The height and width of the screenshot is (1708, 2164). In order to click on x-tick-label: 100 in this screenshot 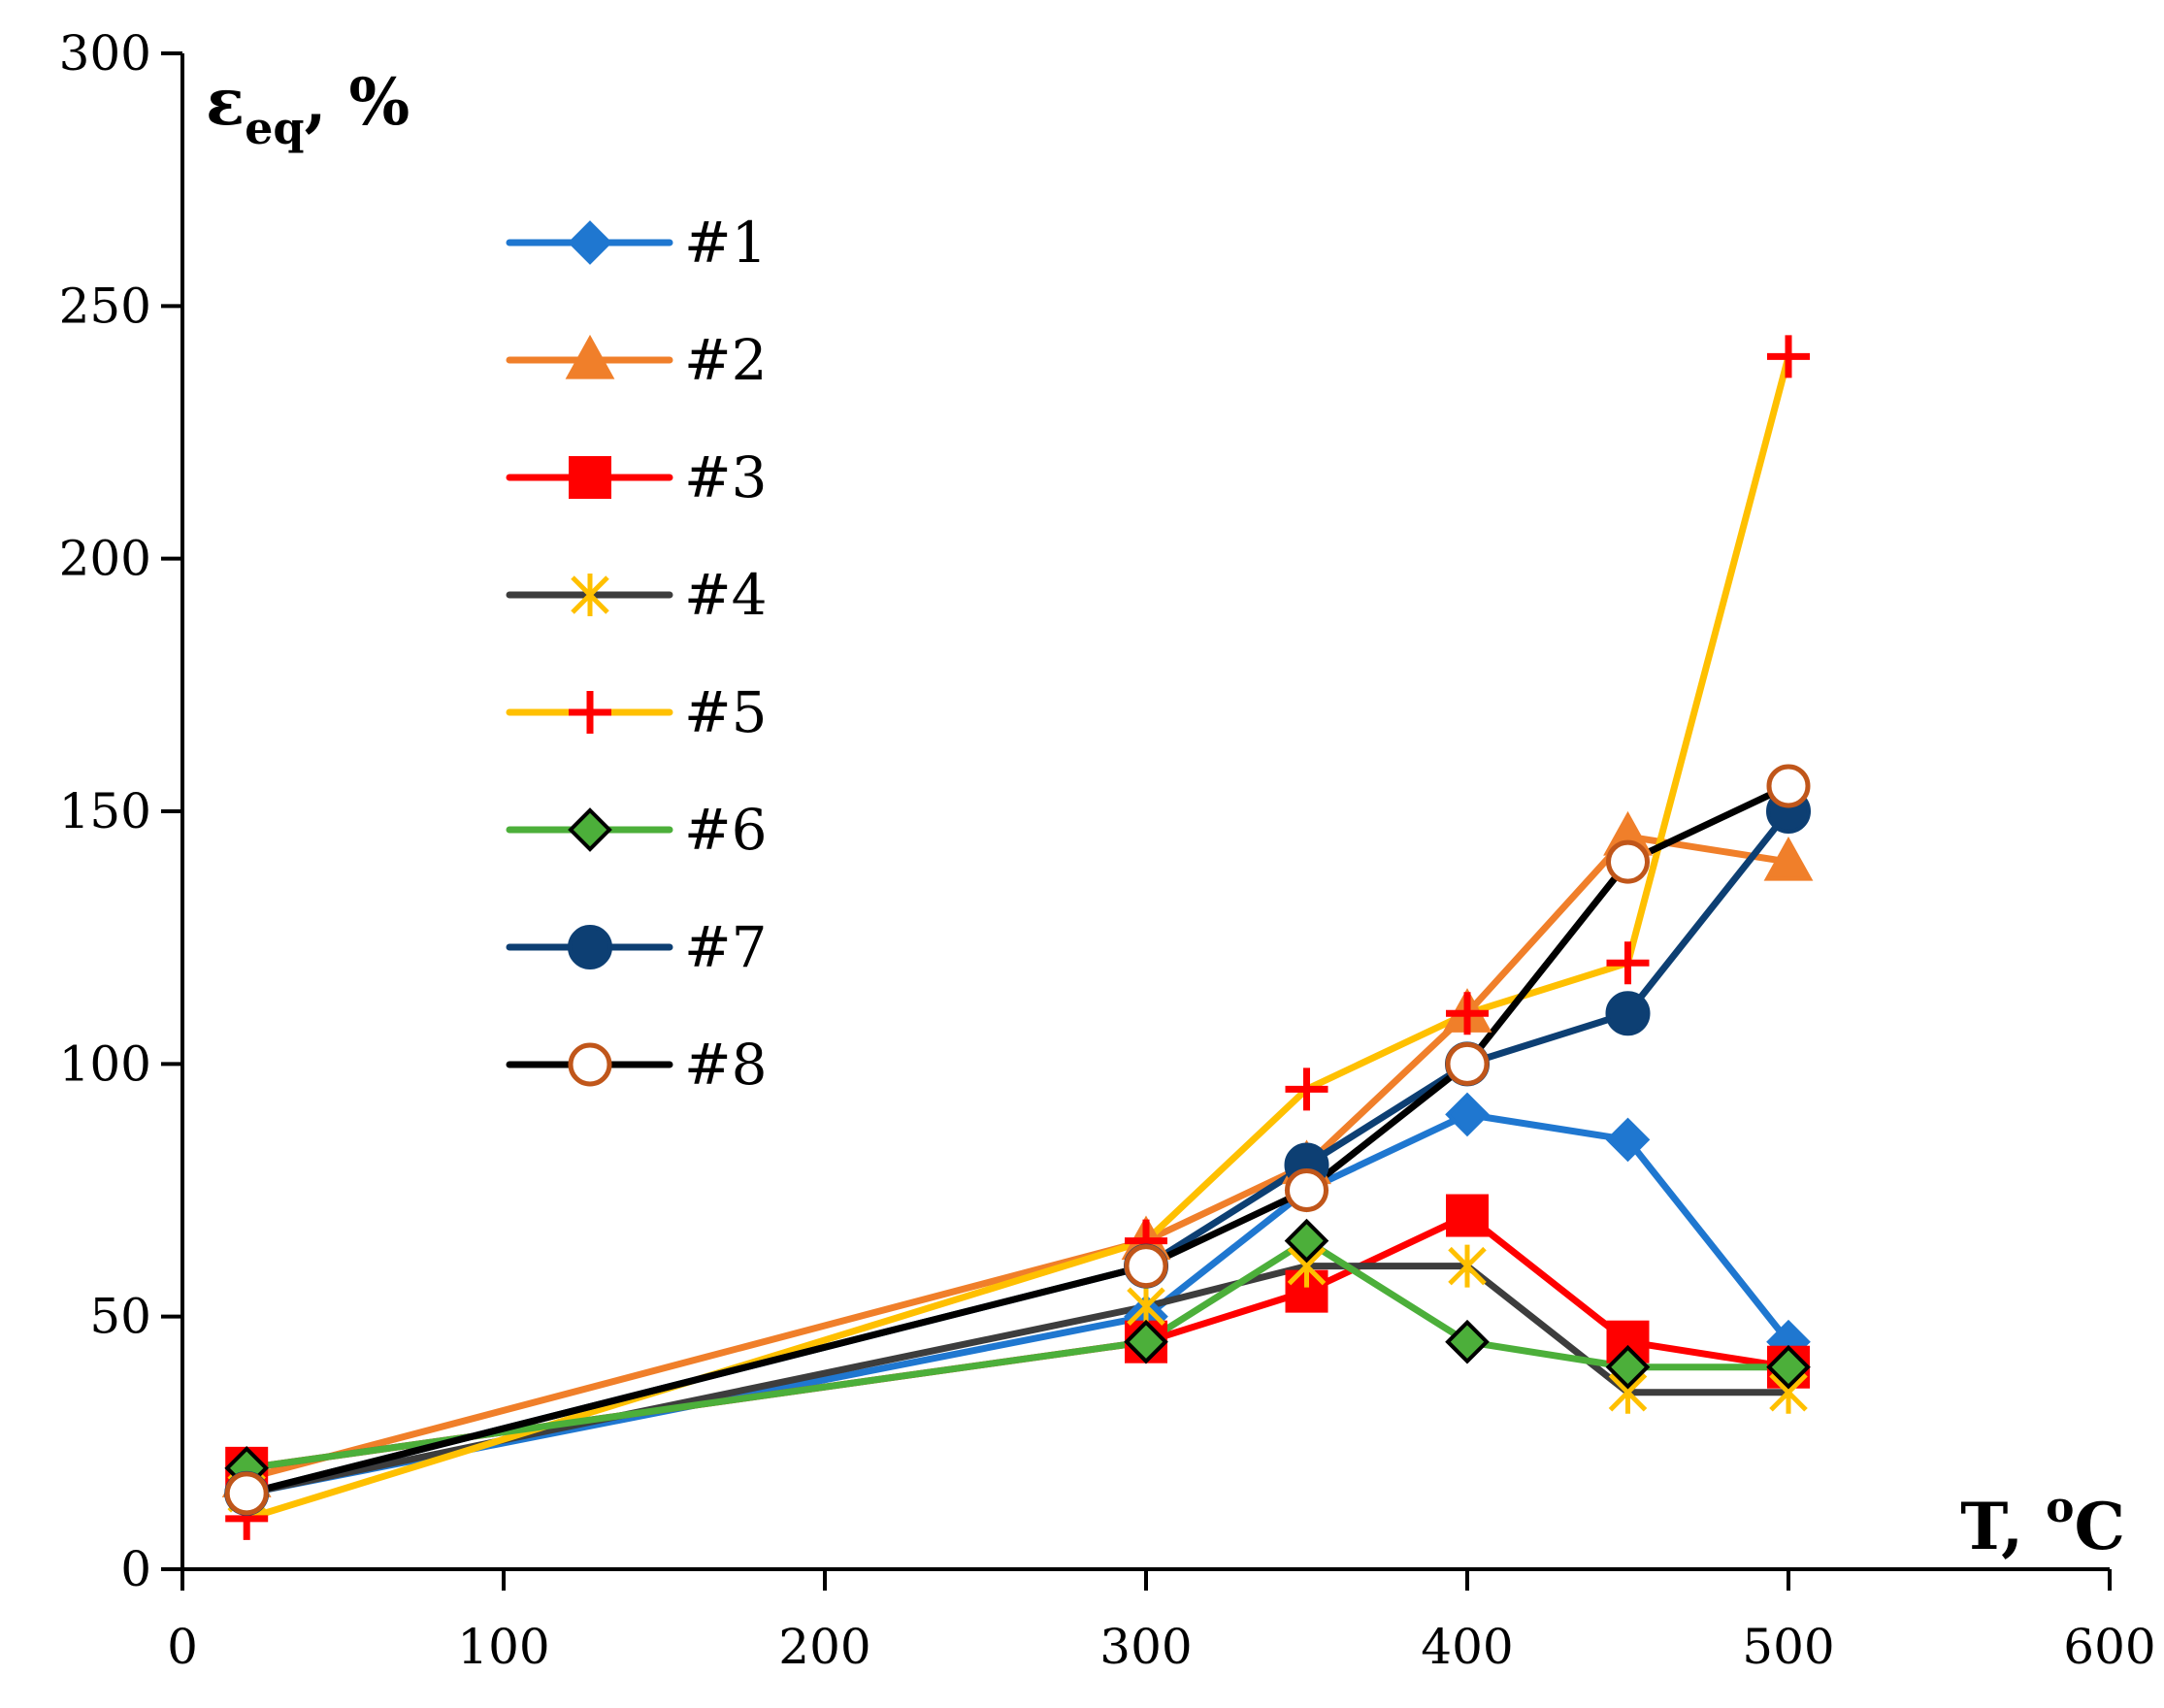, I will do `click(503, 1647)`.